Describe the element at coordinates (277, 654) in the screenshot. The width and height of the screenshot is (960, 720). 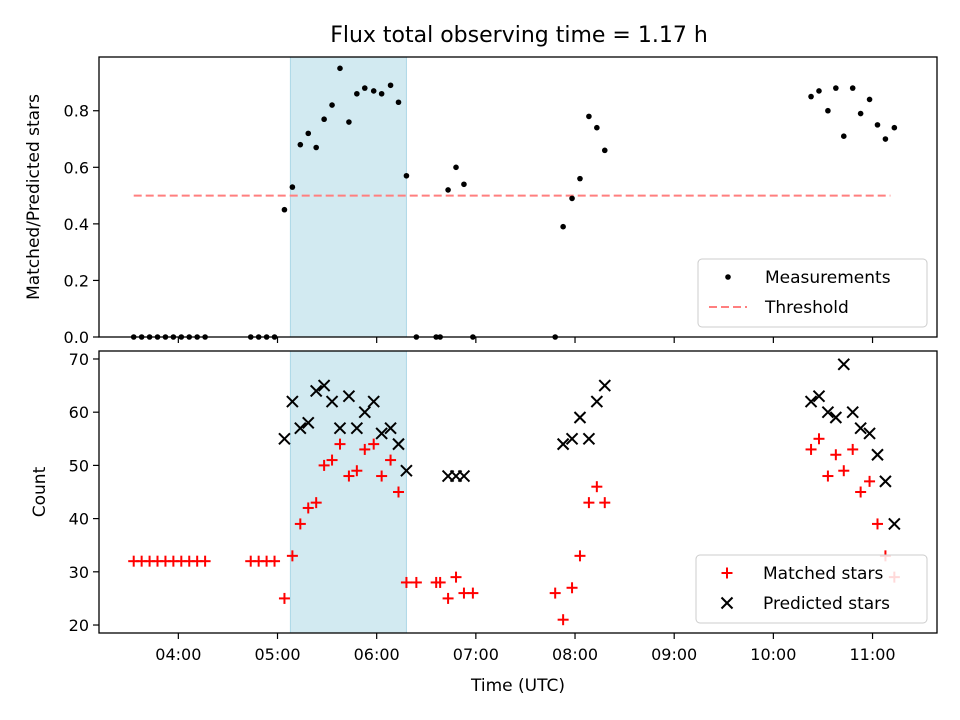
I see `x-tick-label: 05:00` at that location.